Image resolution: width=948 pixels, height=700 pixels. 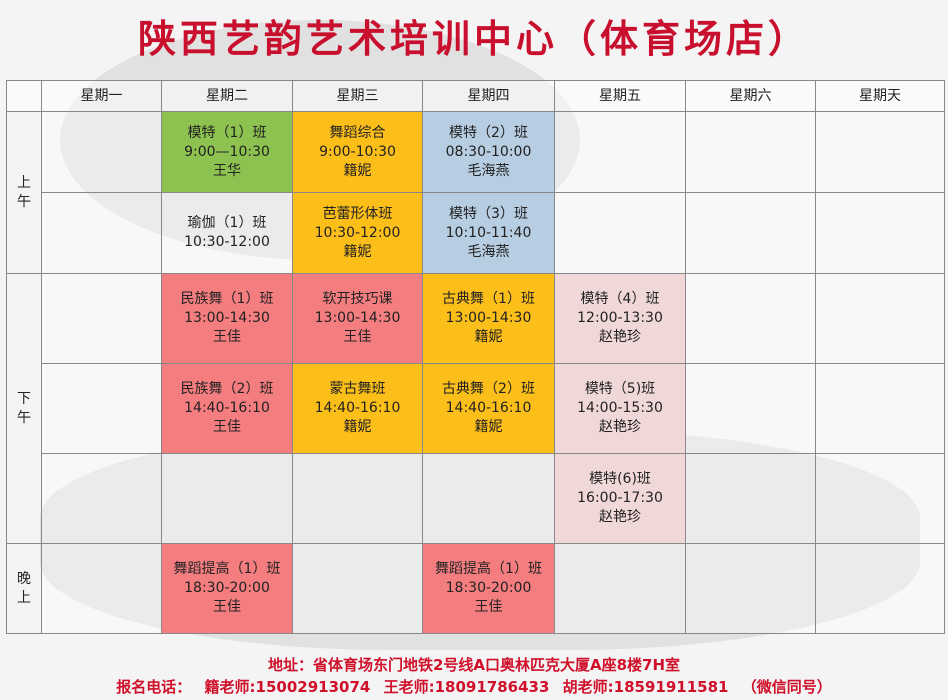 What do you see at coordinates (227, 569) in the screenshot?
I see `class-name: 舞蹈提高（1）班` at bounding box center [227, 569].